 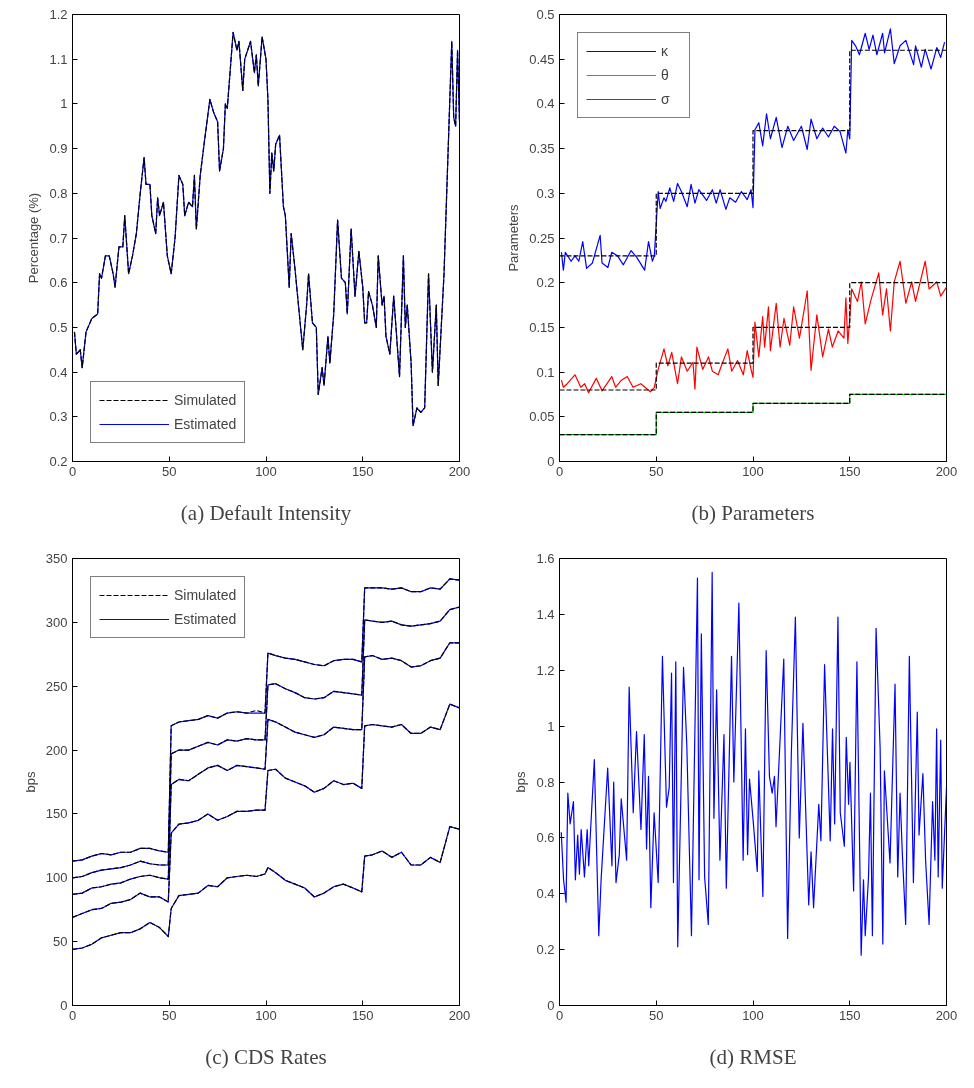 I want to click on y-tick-label: 1.6, so click(x=545, y=558).